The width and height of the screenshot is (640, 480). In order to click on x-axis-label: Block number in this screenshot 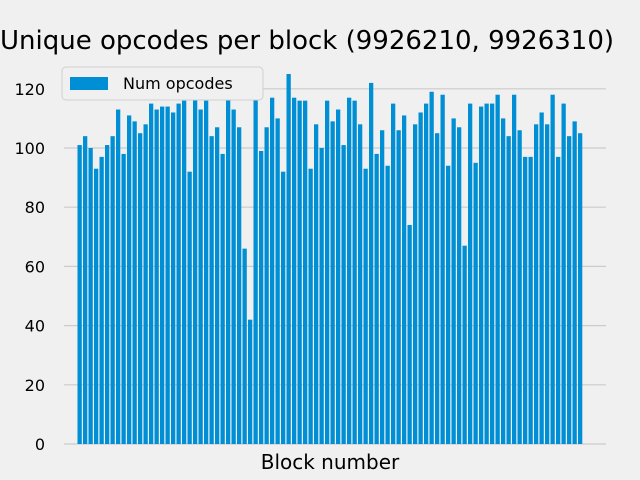, I will do `click(330, 462)`.